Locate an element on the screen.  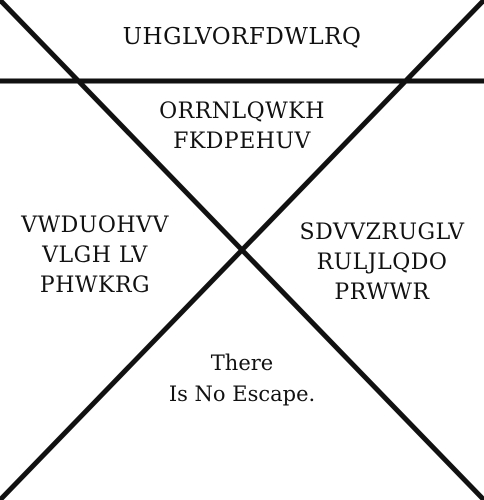
escape-line-1: There is located at coordinates (242, 363).